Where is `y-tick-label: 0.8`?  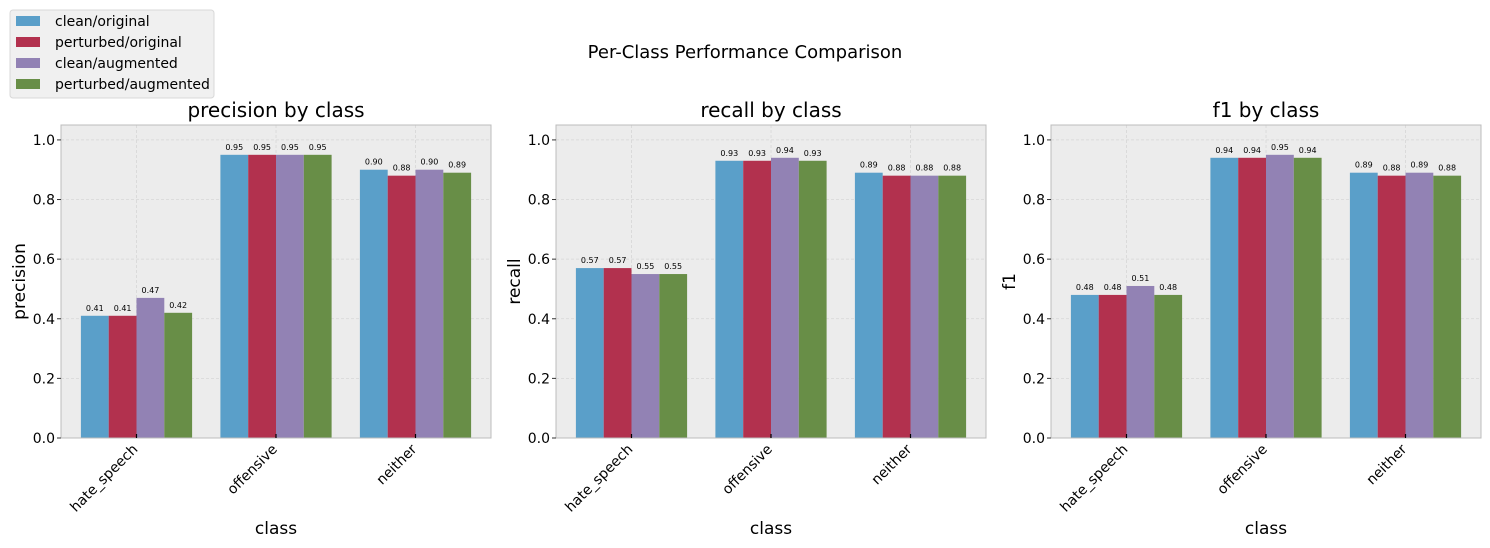
y-tick-label: 0.8 is located at coordinates (1034, 201).